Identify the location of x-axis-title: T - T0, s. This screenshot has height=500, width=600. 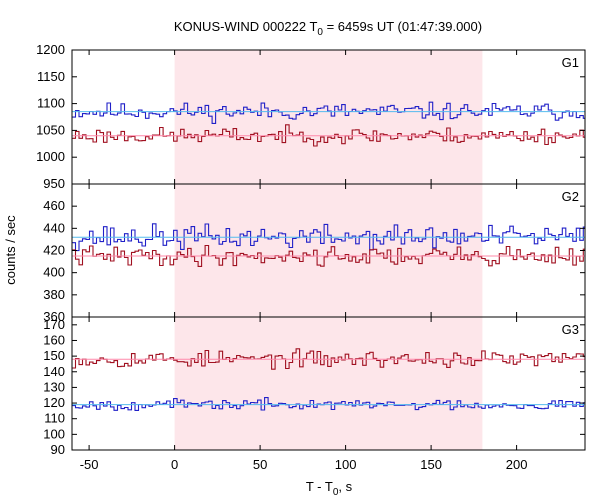
(329, 488).